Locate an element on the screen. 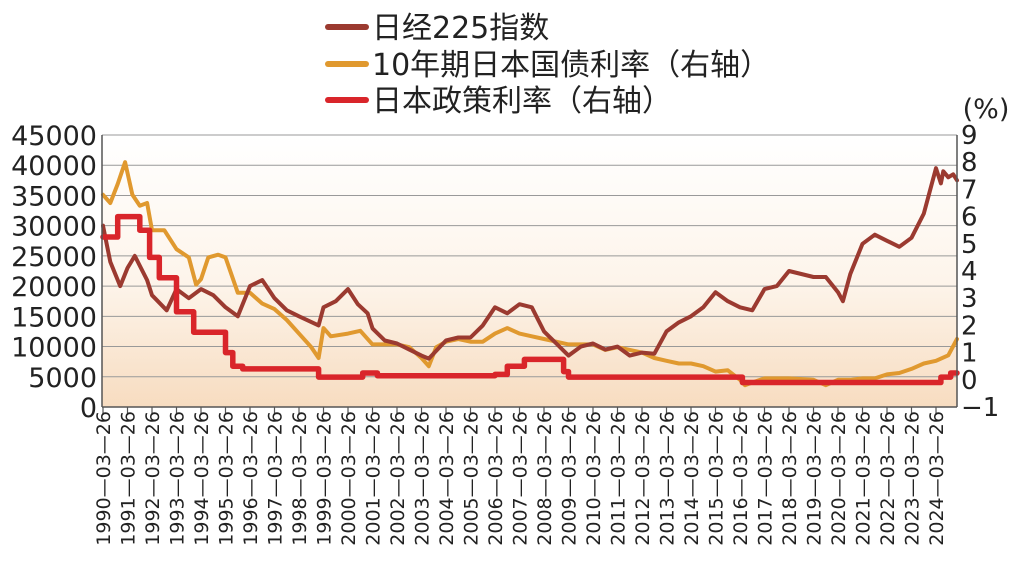  x-tick-label: 1999—03—26 is located at coordinates (325, 478).